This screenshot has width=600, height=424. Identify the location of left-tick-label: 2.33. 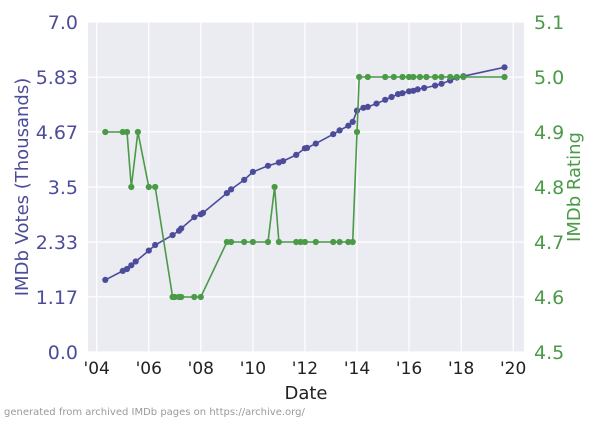
(57, 243).